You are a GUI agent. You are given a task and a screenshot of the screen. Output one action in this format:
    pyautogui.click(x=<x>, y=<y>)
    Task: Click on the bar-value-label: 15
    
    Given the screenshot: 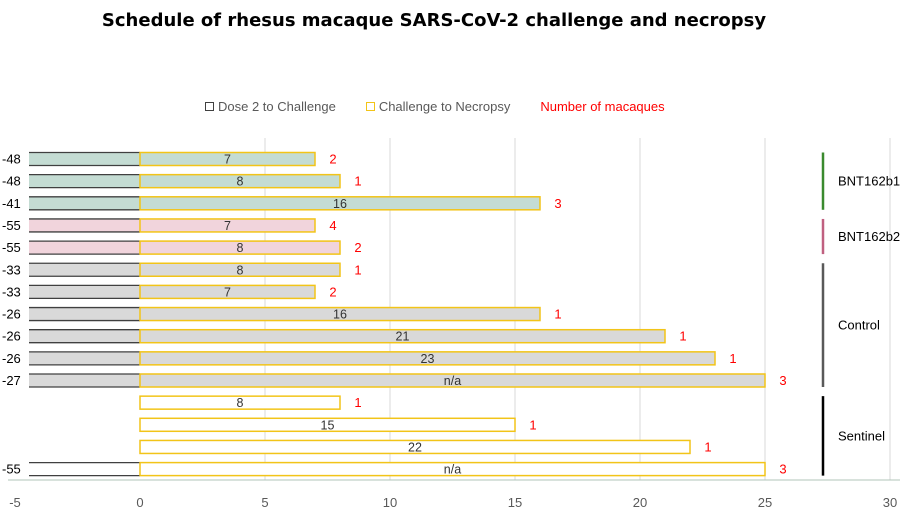 What is the action you would take?
    pyautogui.click(x=328, y=425)
    